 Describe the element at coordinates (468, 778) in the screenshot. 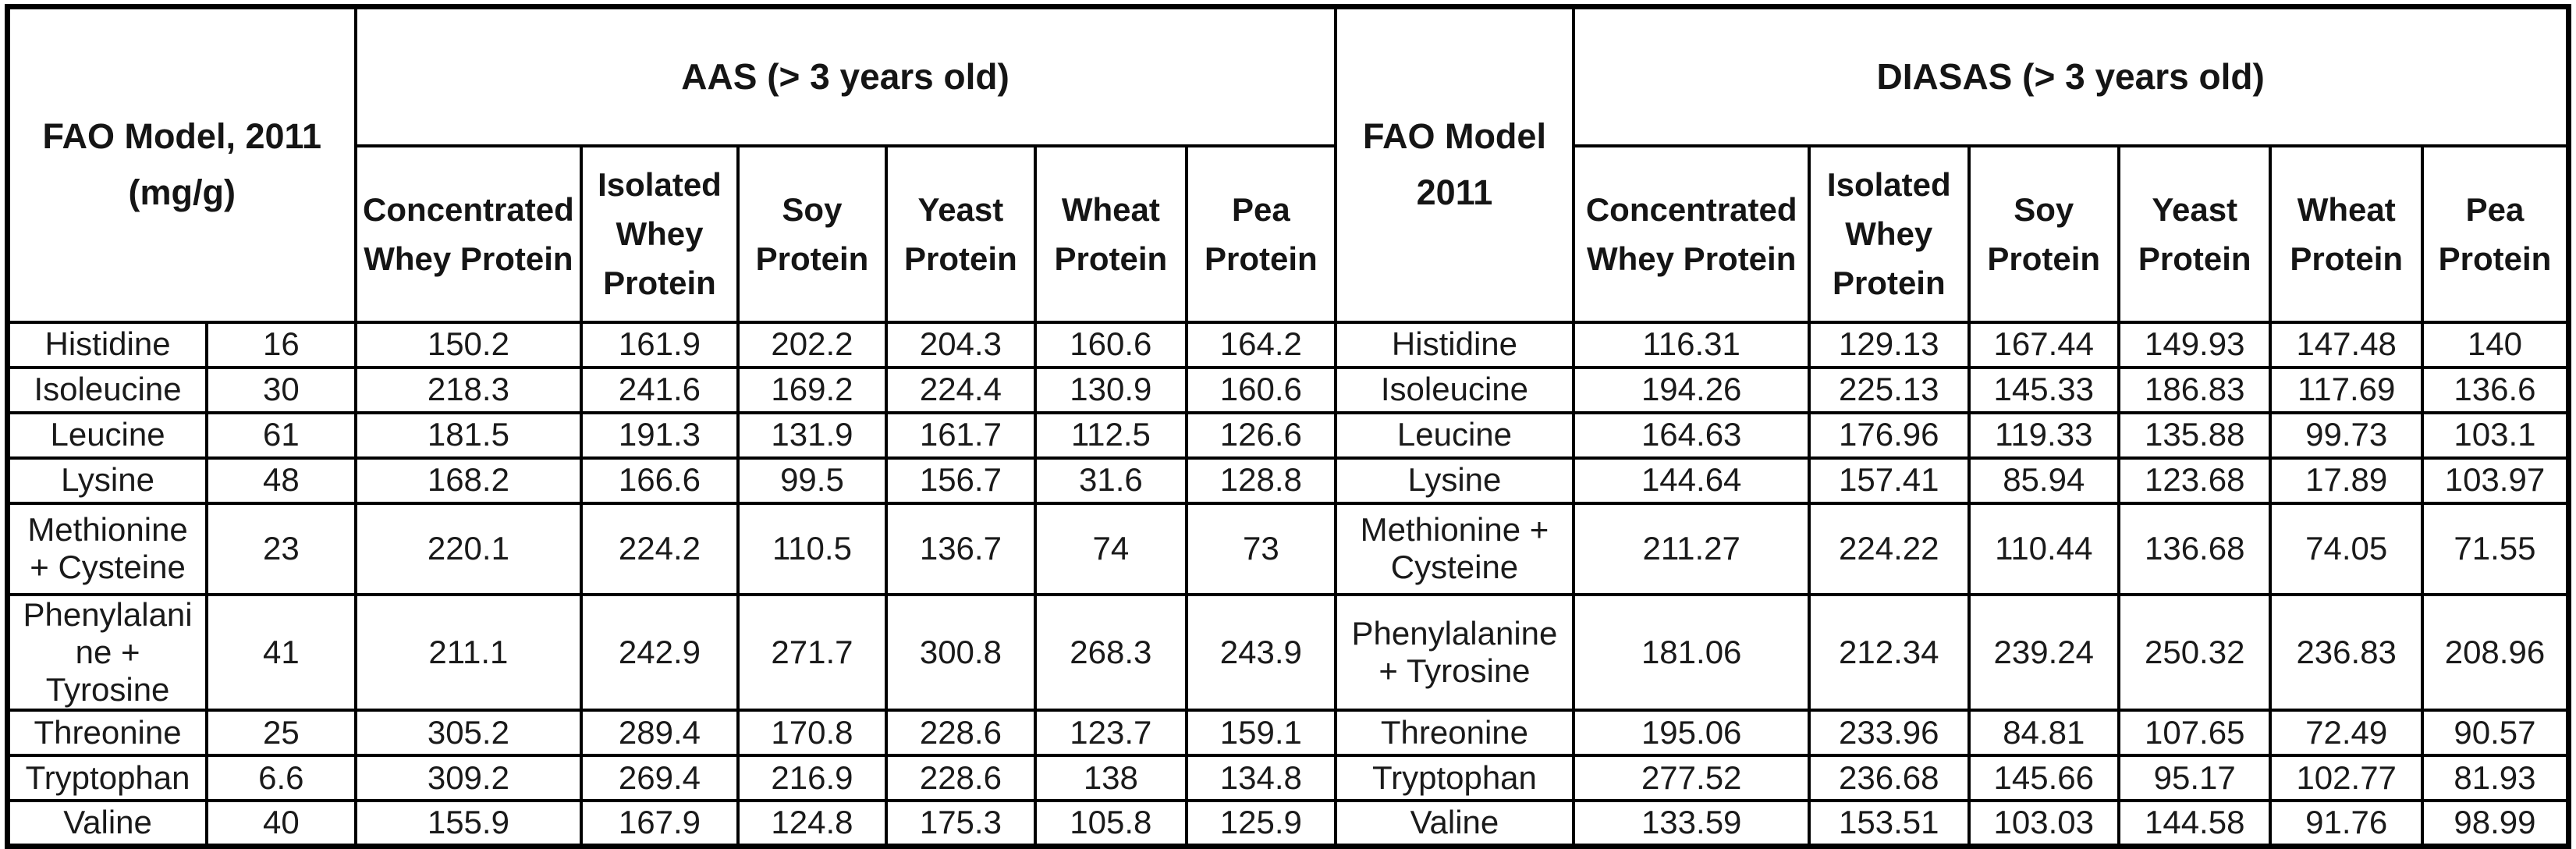

I see `aas-value-cell: 309.2` at that location.